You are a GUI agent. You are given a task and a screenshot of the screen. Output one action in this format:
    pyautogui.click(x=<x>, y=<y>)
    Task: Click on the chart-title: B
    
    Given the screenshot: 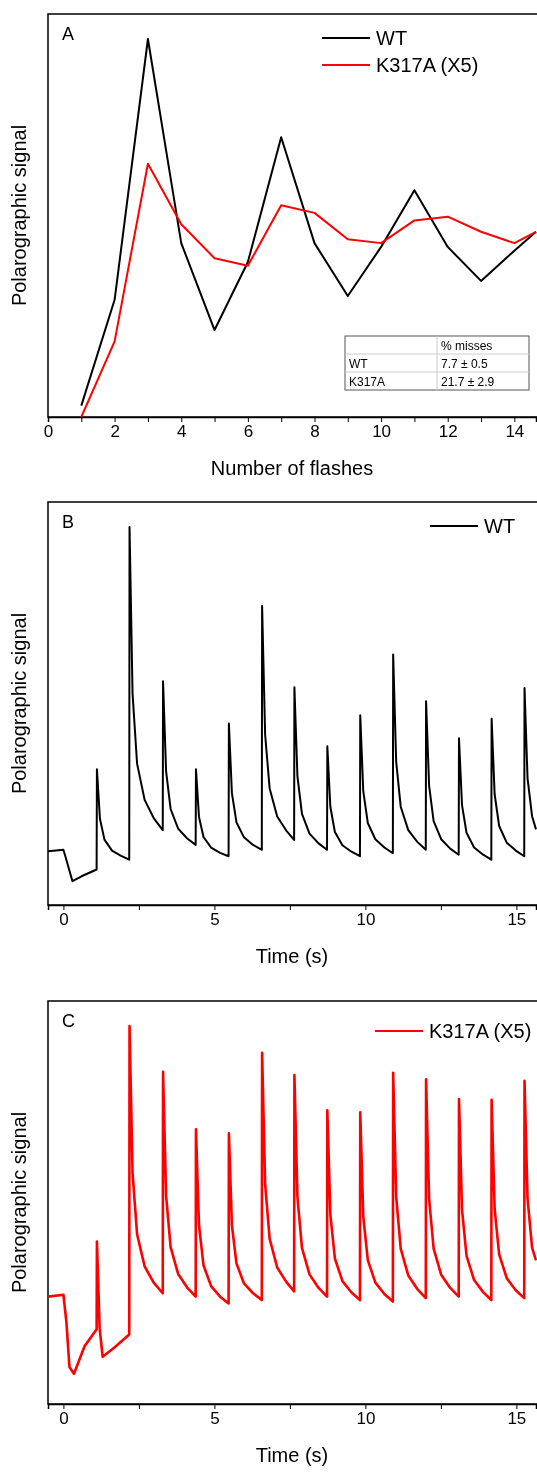 What is the action you would take?
    pyautogui.click(x=68, y=522)
    